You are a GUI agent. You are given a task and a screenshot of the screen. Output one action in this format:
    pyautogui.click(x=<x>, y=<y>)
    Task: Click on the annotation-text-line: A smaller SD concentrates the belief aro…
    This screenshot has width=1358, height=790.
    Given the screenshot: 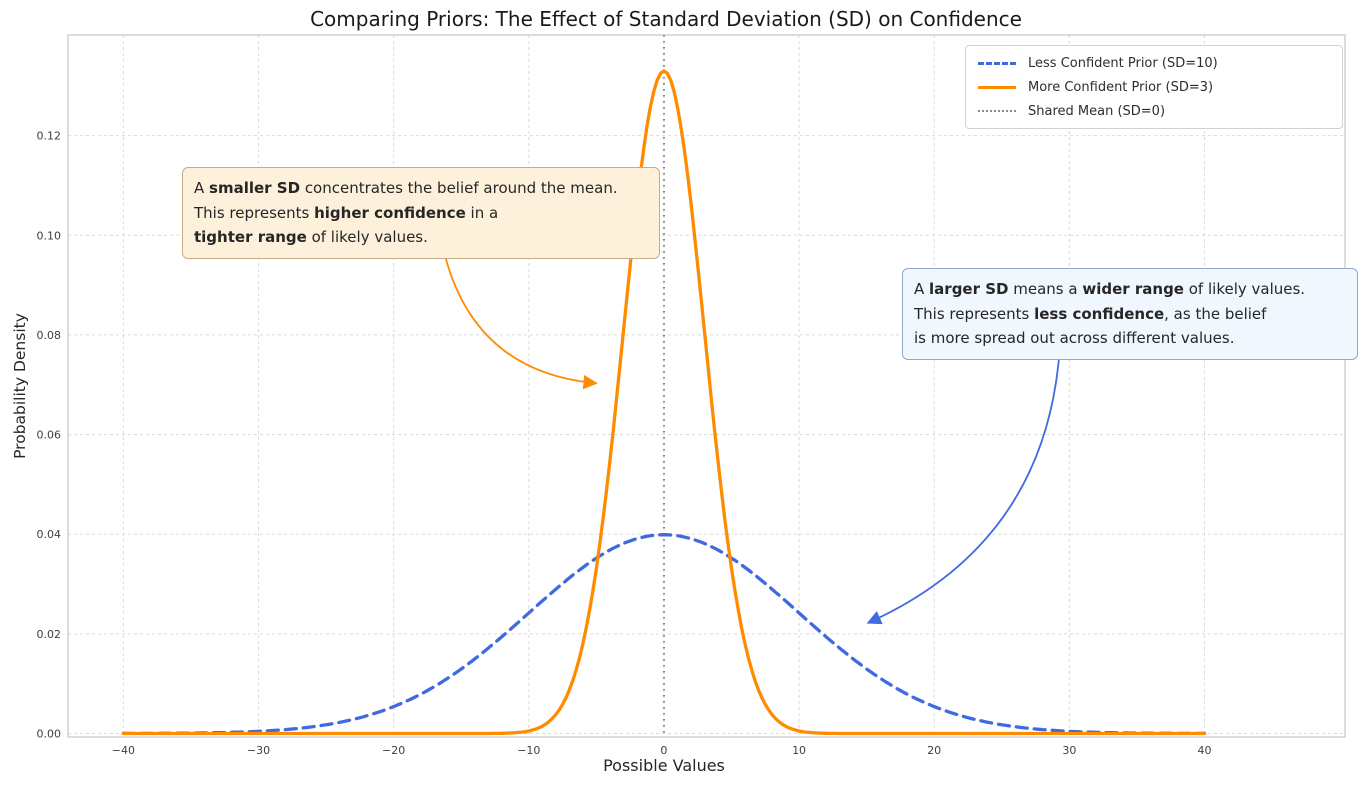 What is the action you would take?
    pyautogui.click(x=406, y=188)
    